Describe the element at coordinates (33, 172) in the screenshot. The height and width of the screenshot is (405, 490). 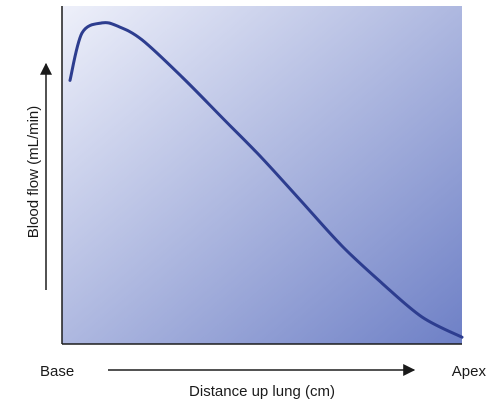
I see `y-axis-label: Blood flow (mL/min)` at that location.